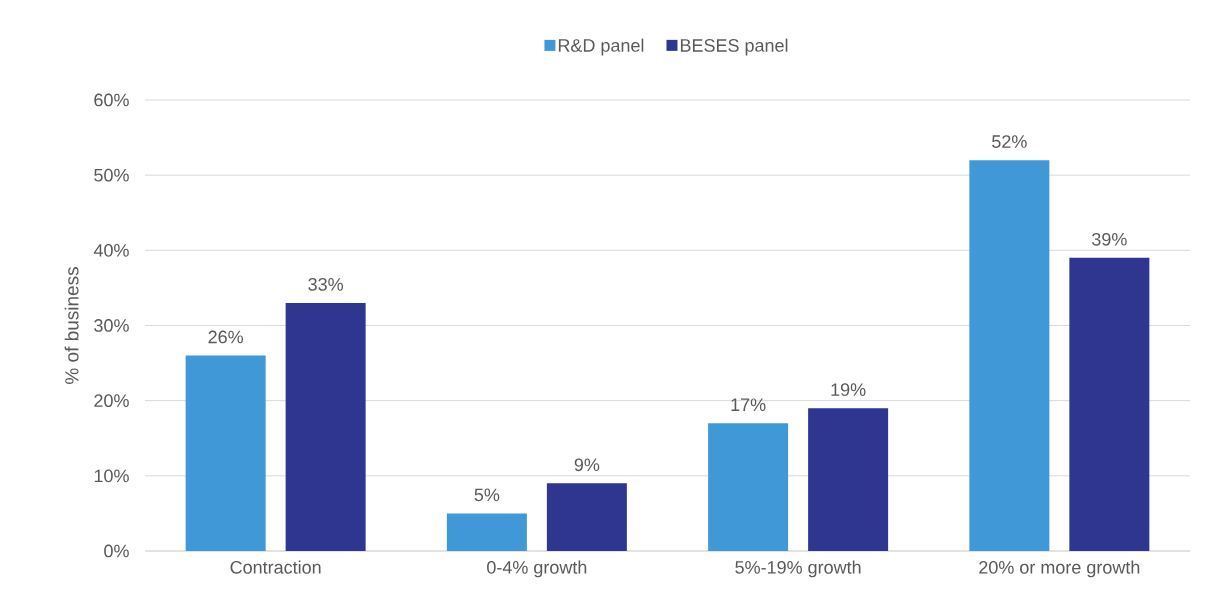 The image size is (1208, 610). What do you see at coordinates (848, 389) in the screenshot?
I see `data-label: 19%` at bounding box center [848, 389].